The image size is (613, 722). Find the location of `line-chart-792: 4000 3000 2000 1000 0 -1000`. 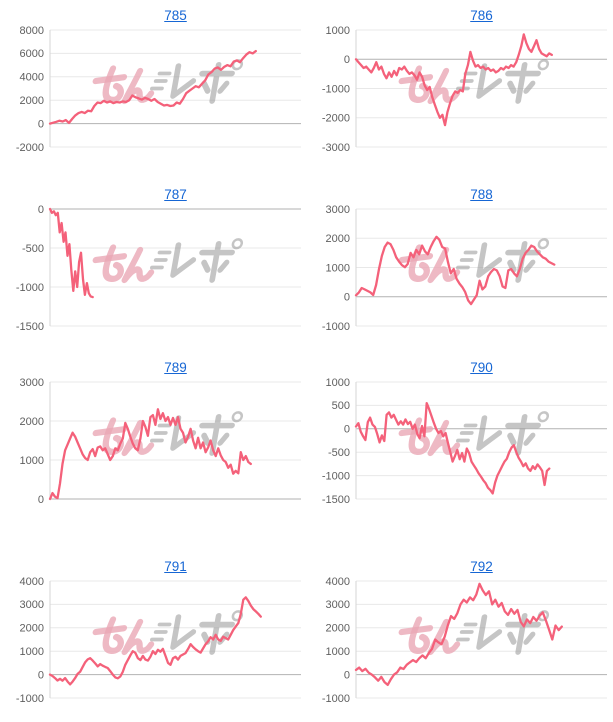

line-chart-792: 4000 3000 2000 1000 0 -1000 is located at coordinates (464, 640).